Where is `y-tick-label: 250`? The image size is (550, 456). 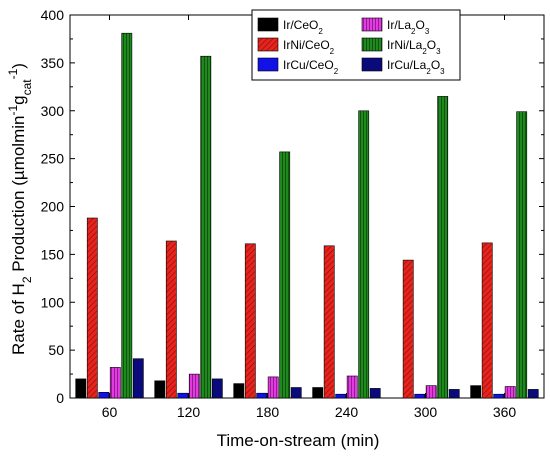
y-tick-label: 250 is located at coordinates (53, 159).